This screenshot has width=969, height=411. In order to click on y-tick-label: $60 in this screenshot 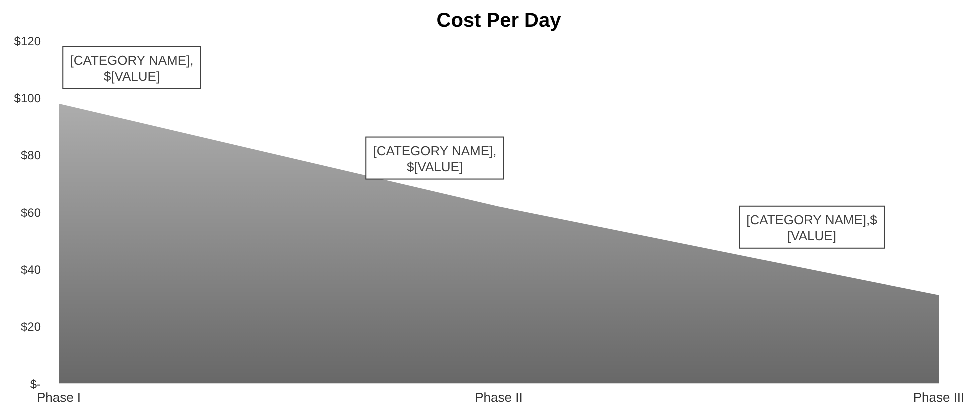, I will do `click(31, 213)`.